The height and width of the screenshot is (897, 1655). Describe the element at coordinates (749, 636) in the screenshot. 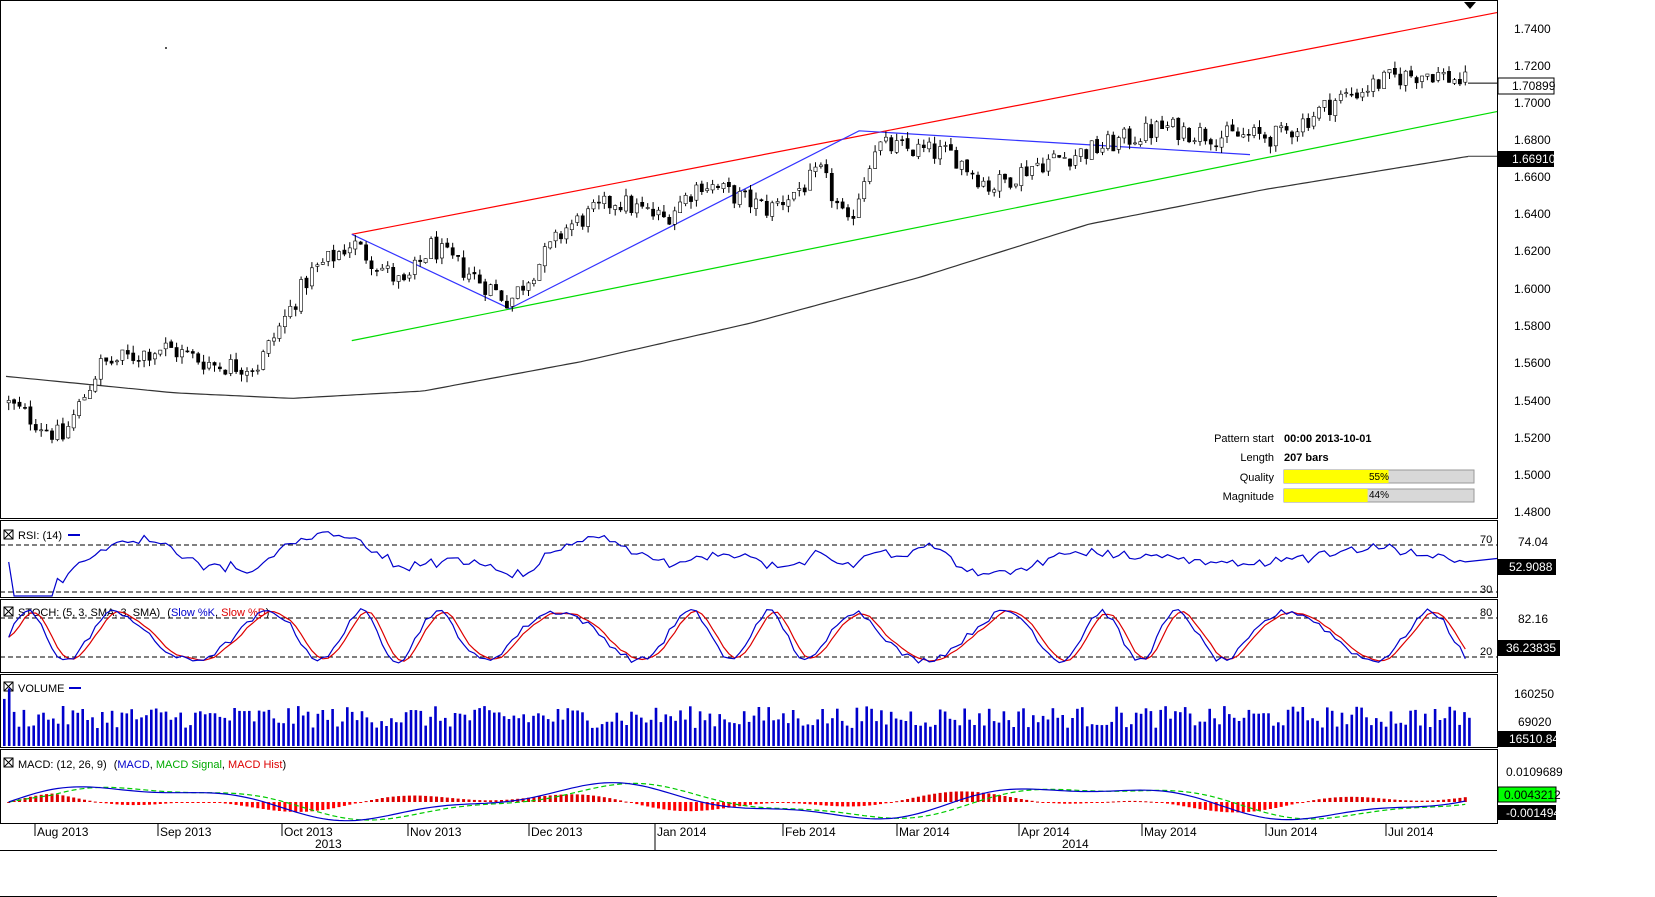

I see `stoch-panel` at that location.